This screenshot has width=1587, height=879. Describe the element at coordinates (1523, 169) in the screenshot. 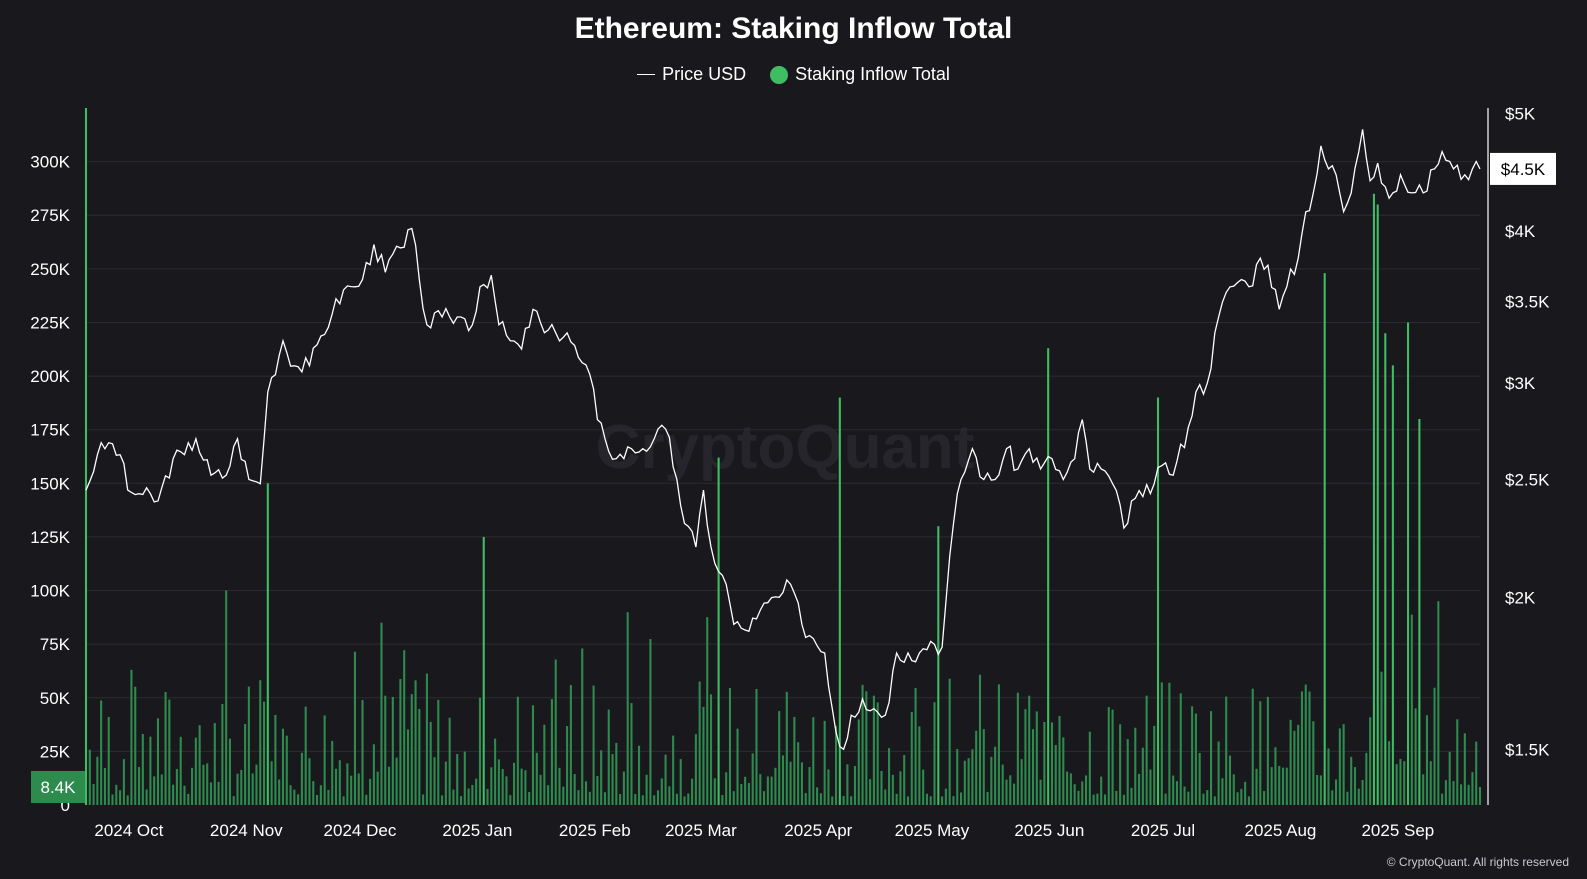

I see `last-price-badge-label: $4.5K` at that location.